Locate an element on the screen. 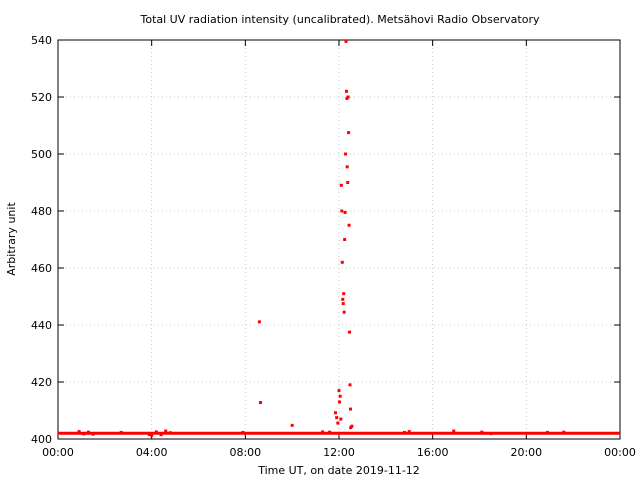  y-tick-label: 480 is located at coordinates (41, 211).